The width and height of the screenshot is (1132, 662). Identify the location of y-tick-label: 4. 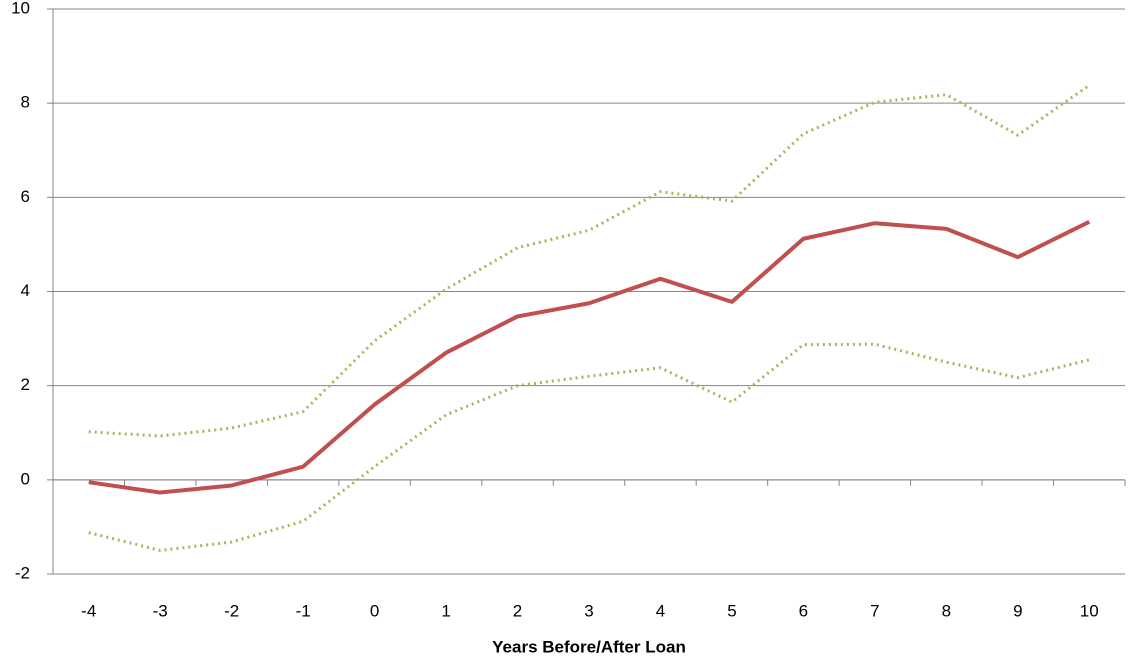
(25, 290).